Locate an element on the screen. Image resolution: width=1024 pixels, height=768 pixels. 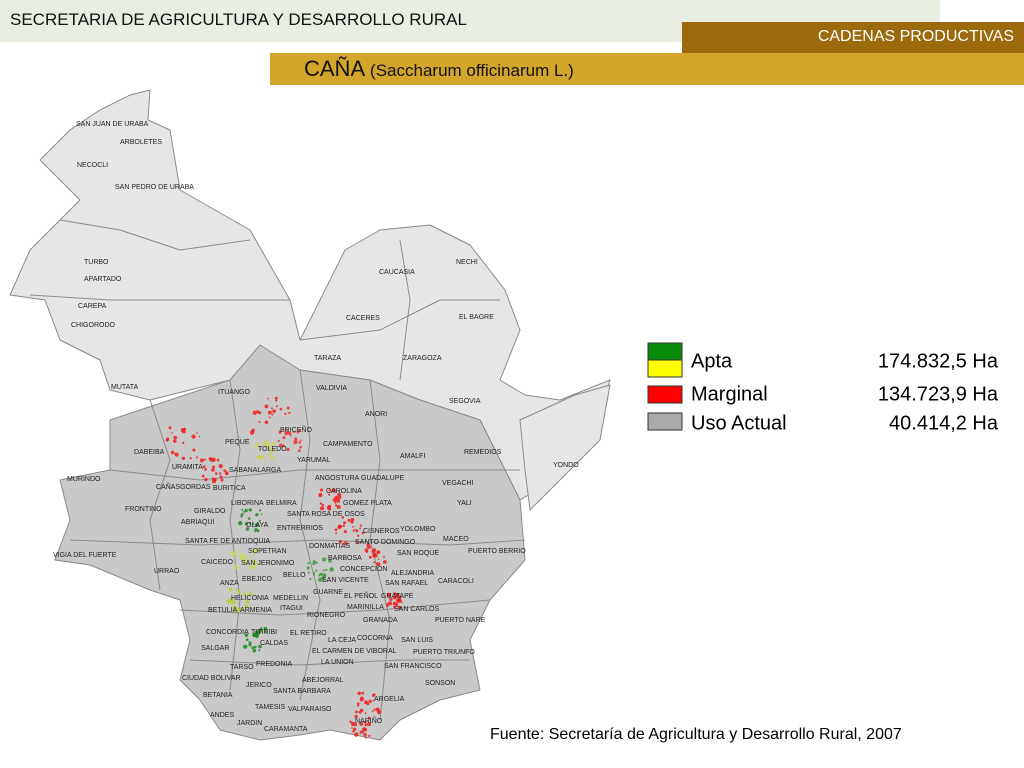
municipality-label: ANZA is located at coordinates (229, 583).